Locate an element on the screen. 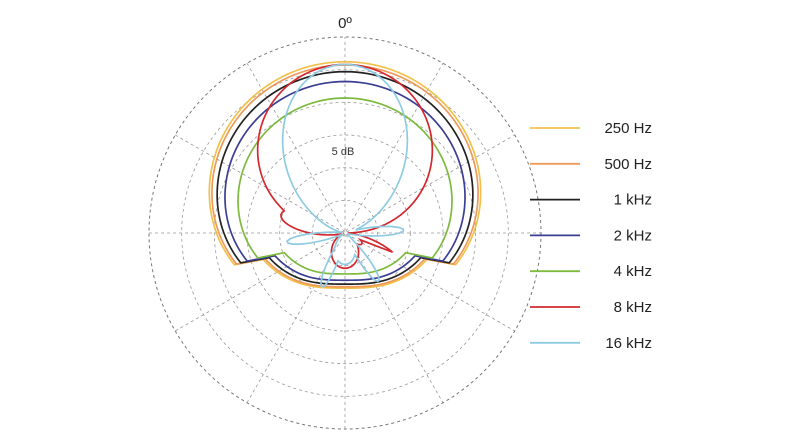  legend: 250 Hz 500 Hz 1 kHz 2 kHz 4 kHz 8 kHz 16 kHz is located at coordinates (591, 236).